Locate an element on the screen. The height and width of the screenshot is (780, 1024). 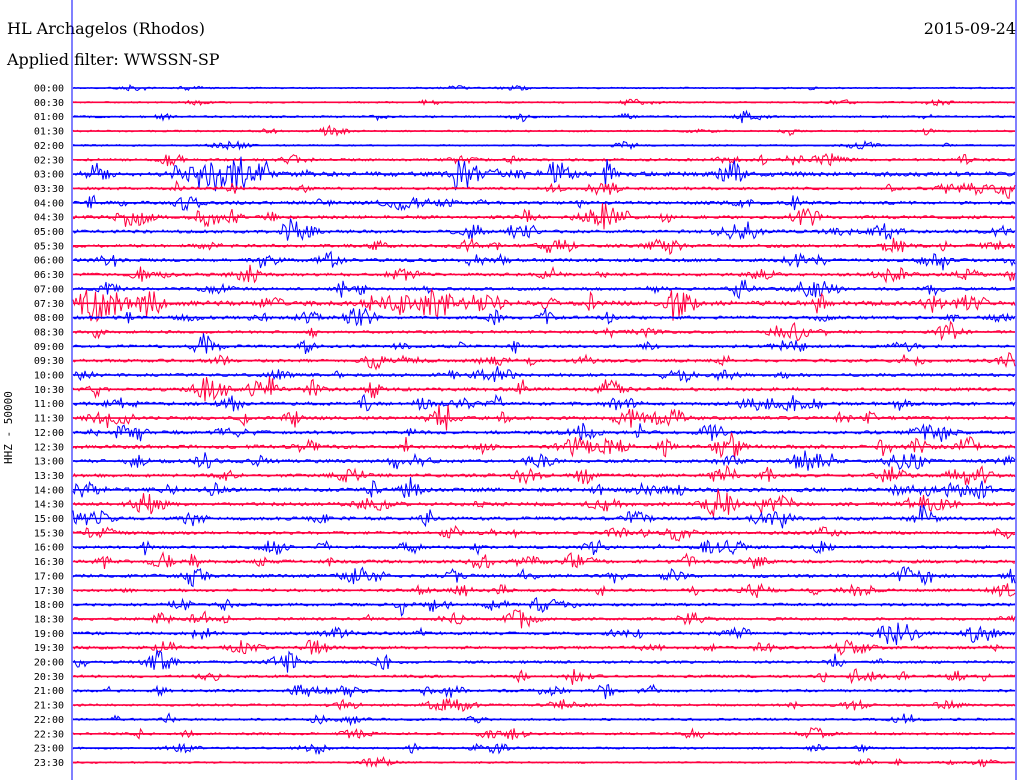
tick-label-1900: 19:00 is located at coordinates (49, 634).